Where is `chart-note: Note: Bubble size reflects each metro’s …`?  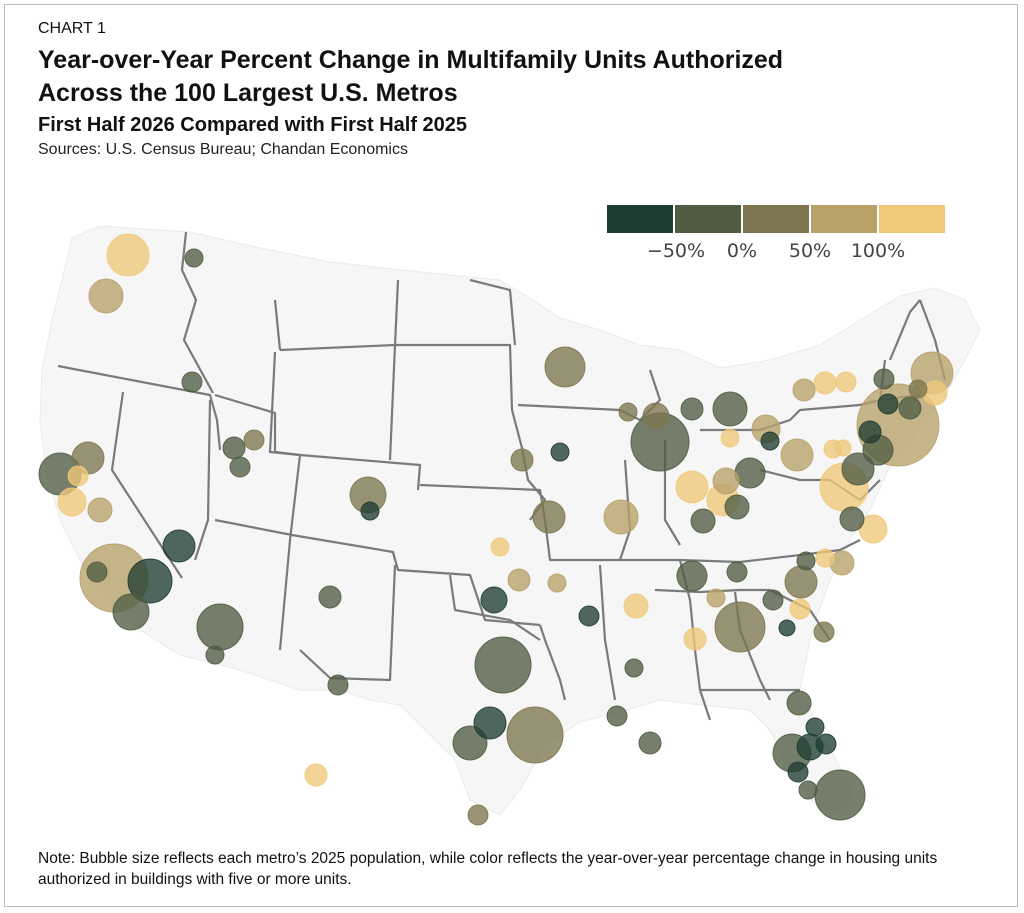 chart-note: Note: Bubble size reflects each metro’s … is located at coordinates (488, 869).